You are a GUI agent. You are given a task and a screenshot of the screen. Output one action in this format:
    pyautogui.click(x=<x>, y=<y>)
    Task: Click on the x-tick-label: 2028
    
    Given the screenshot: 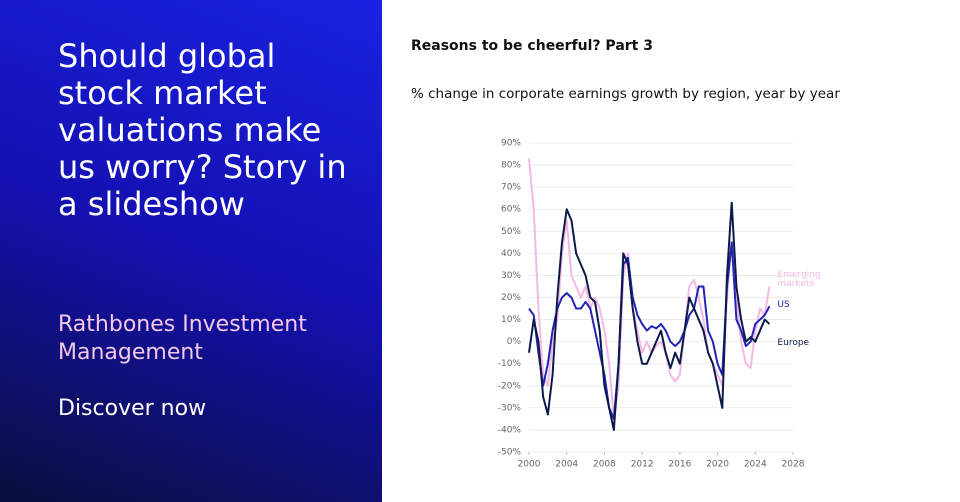 What is the action you would take?
    pyautogui.click(x=793, y=465)
    